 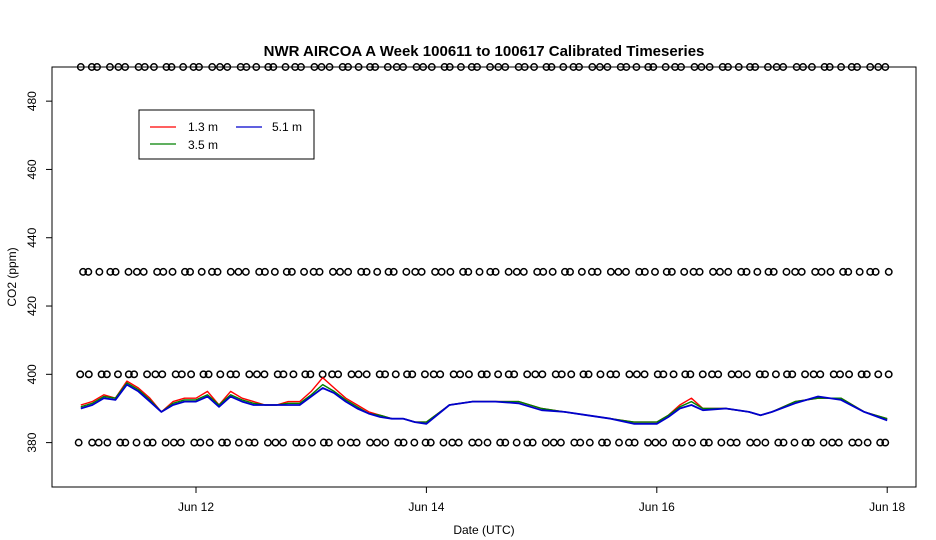 What do you see at coordinates (203, 145) in the screenshot?
I see `legend-label-series-2: 3.5 m` at bounding box center [203, 145].